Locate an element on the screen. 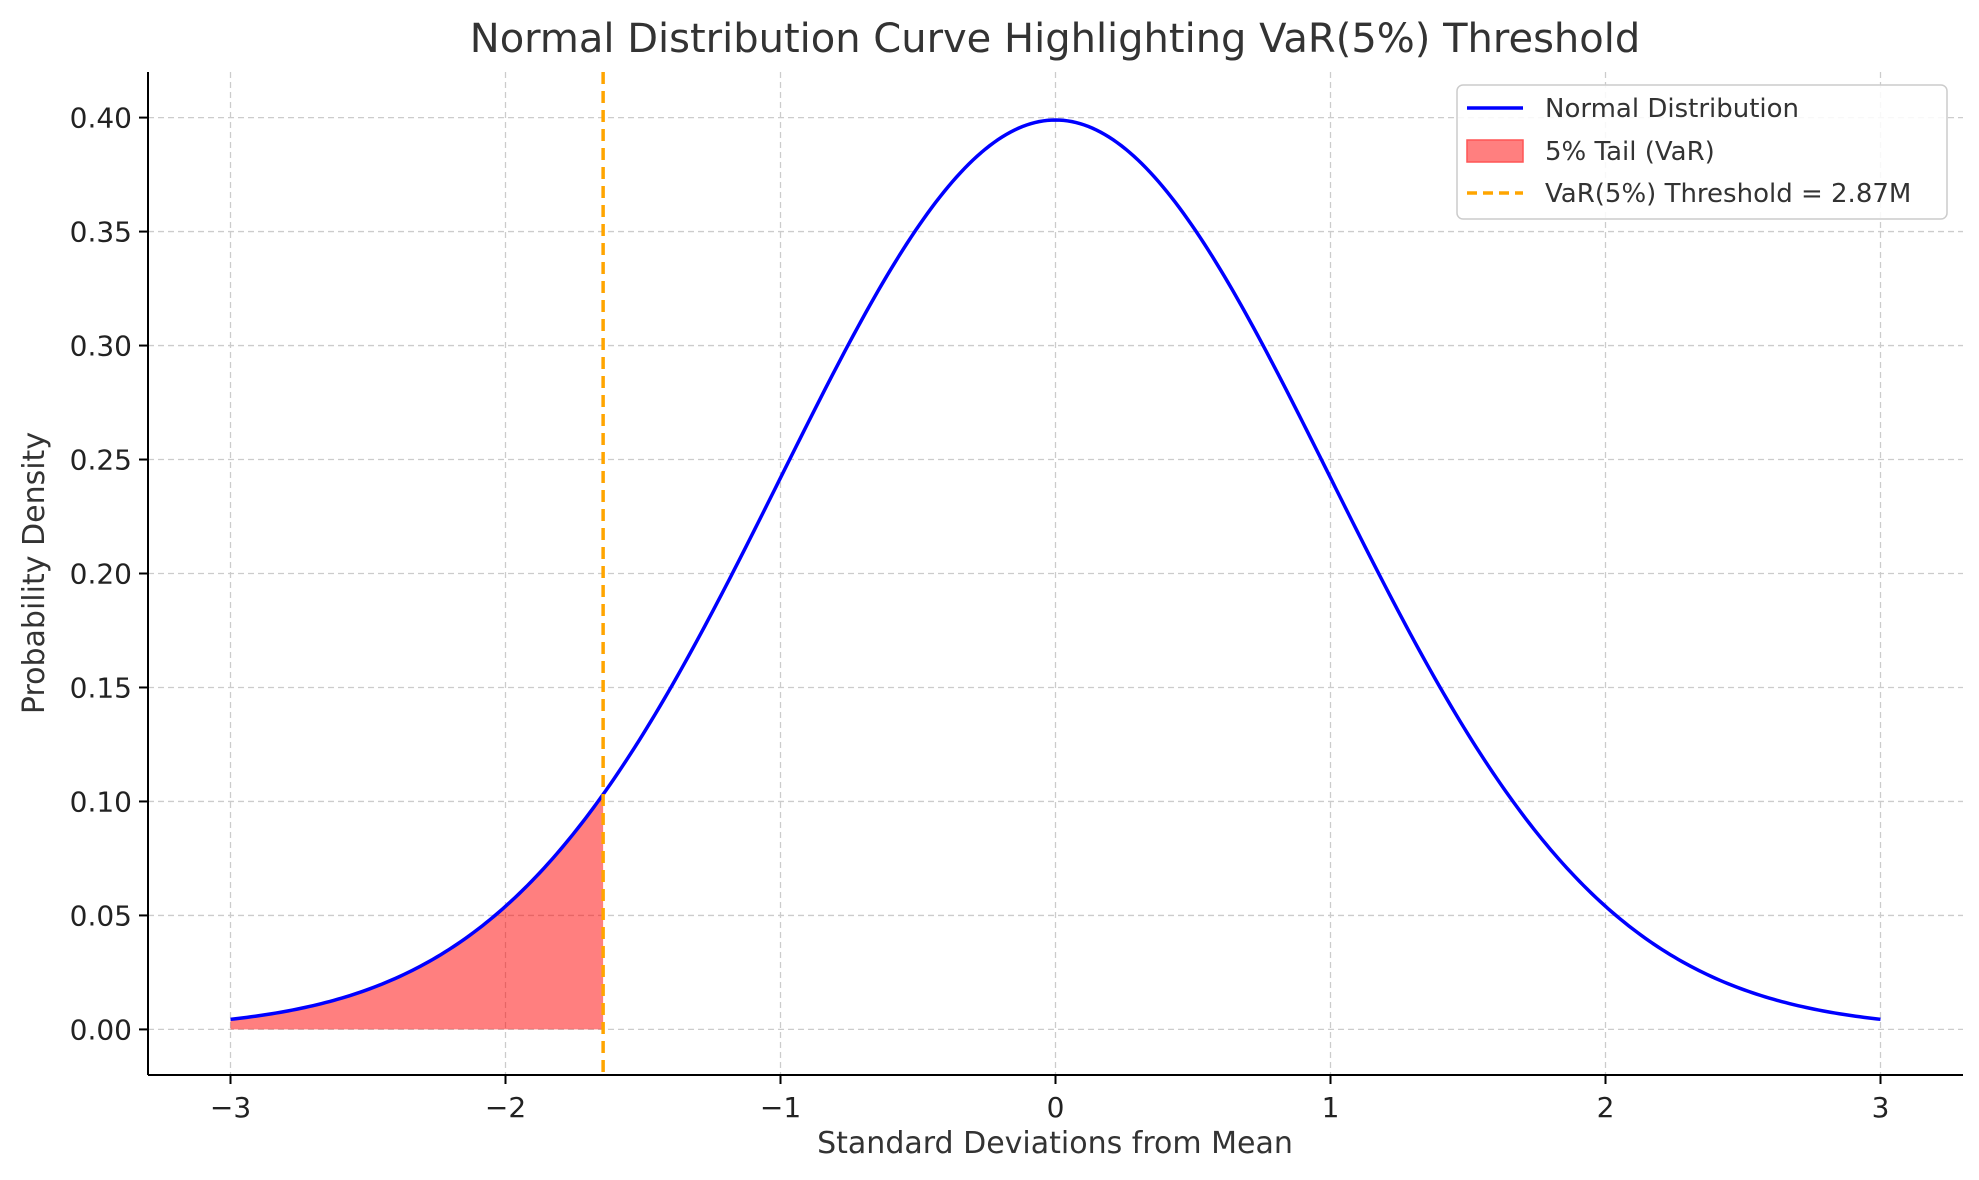  y-tick-label: 0.30 is located at coordinates (101, 346).